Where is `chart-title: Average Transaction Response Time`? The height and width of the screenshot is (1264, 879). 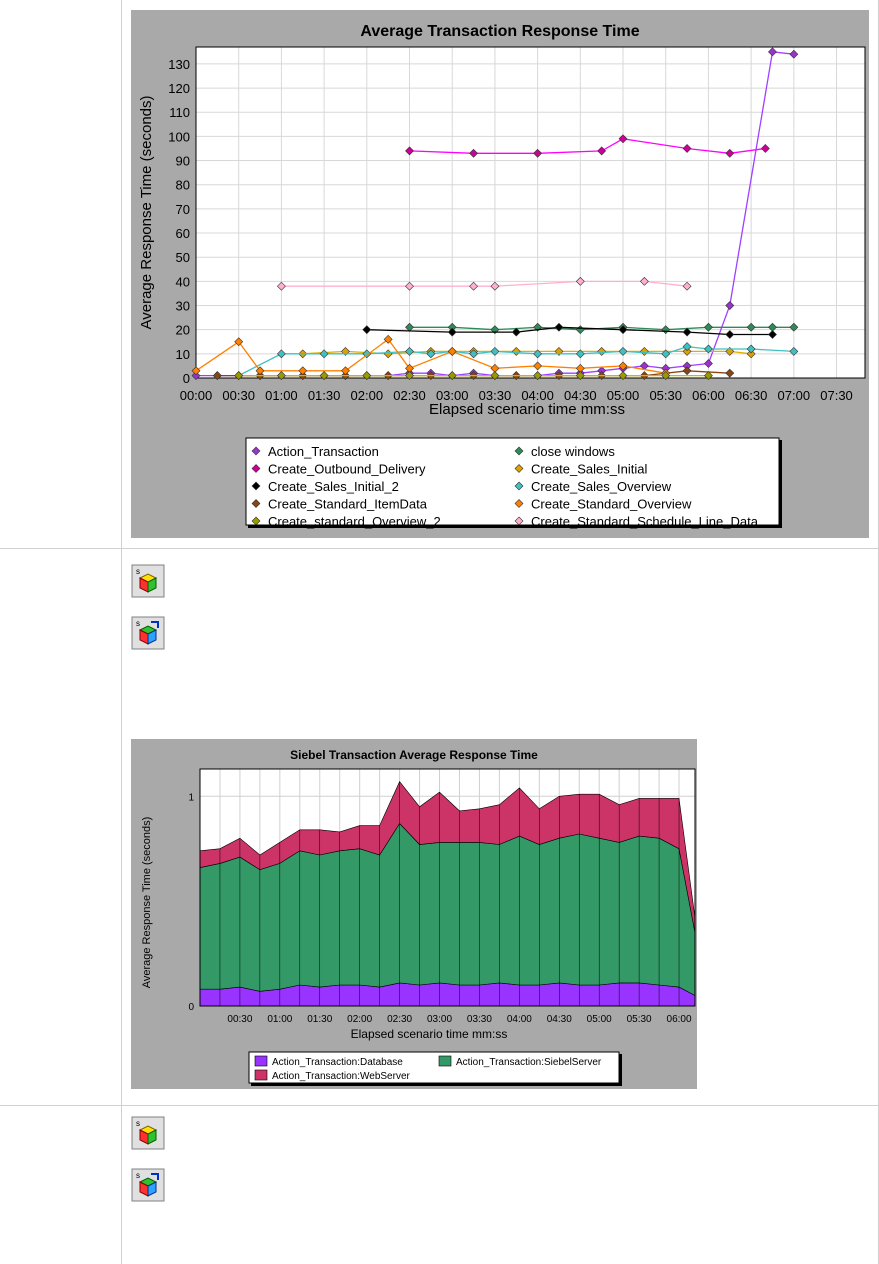
chart-title: Average Transaction Response Time is located at coordinates (499, 31).